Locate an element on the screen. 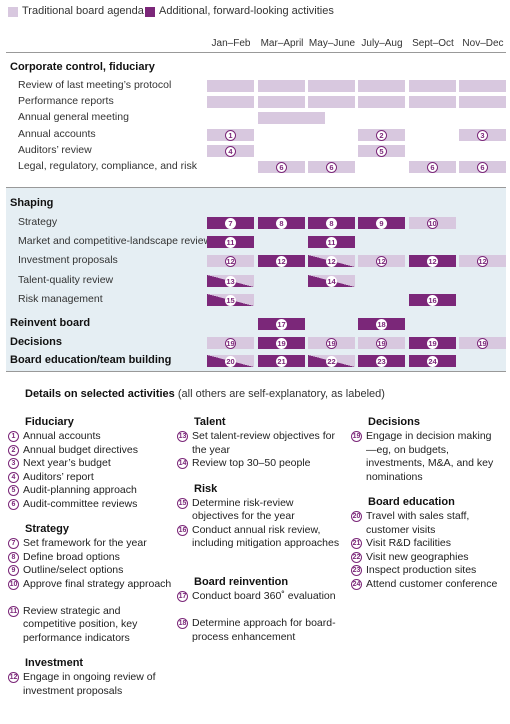  section-label: Shaping is located at coordinates (32, 203).